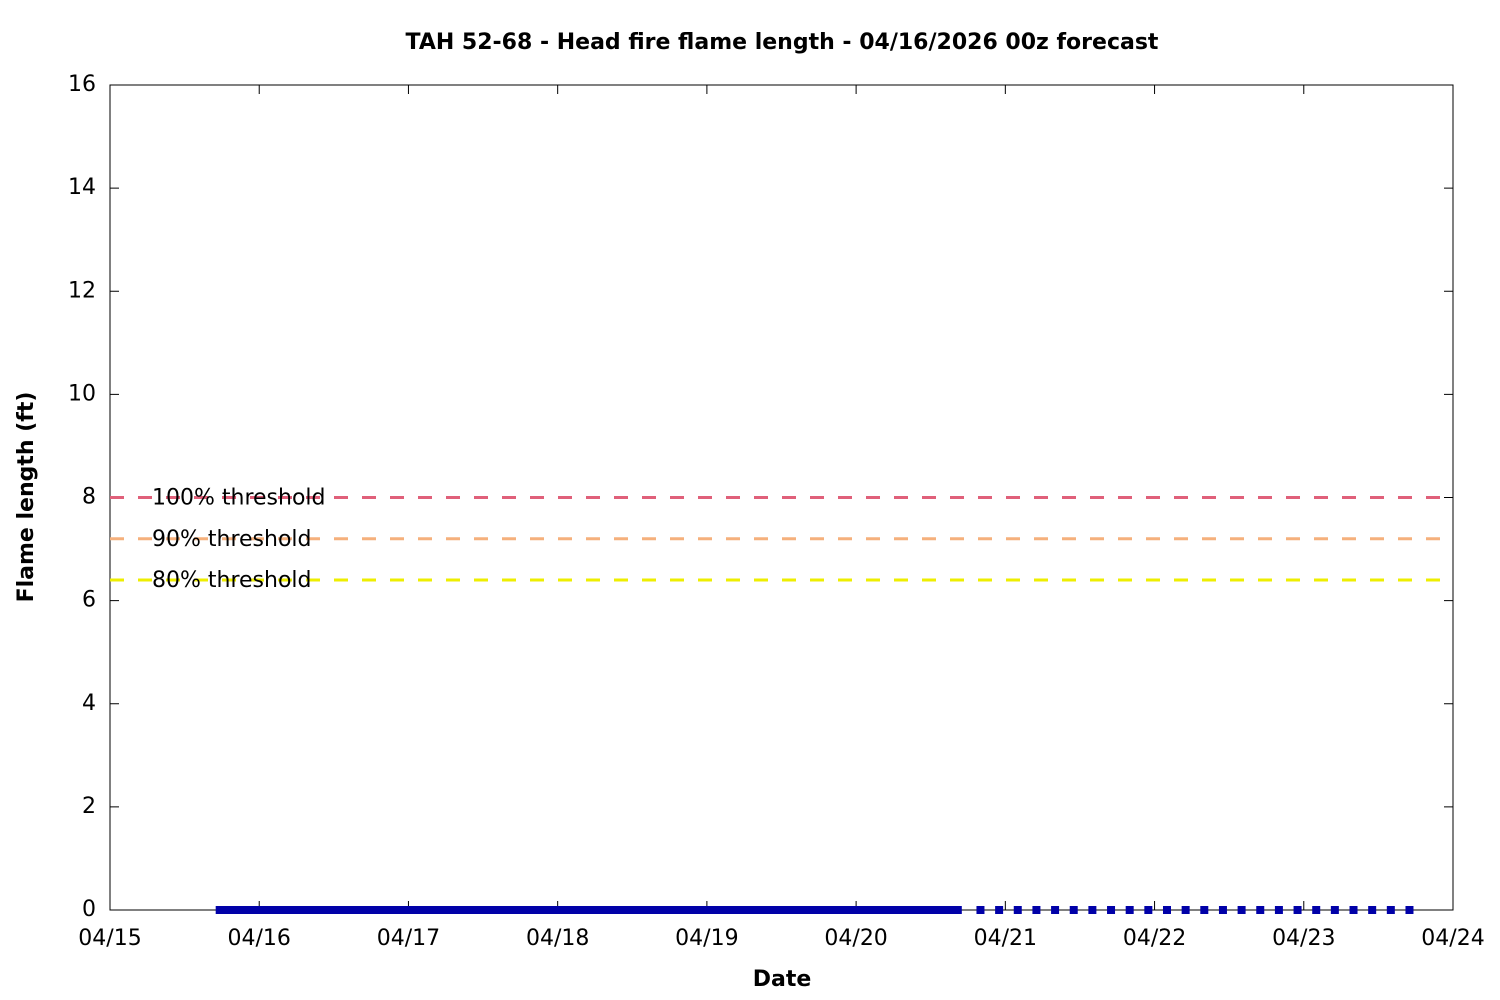 The width and height of the screenshot is (1500, 1000). What do you see at coordinates (408, 938) in the screenshot?
I see `x-tick-label: 04/17` at bounding box center [408, 938].